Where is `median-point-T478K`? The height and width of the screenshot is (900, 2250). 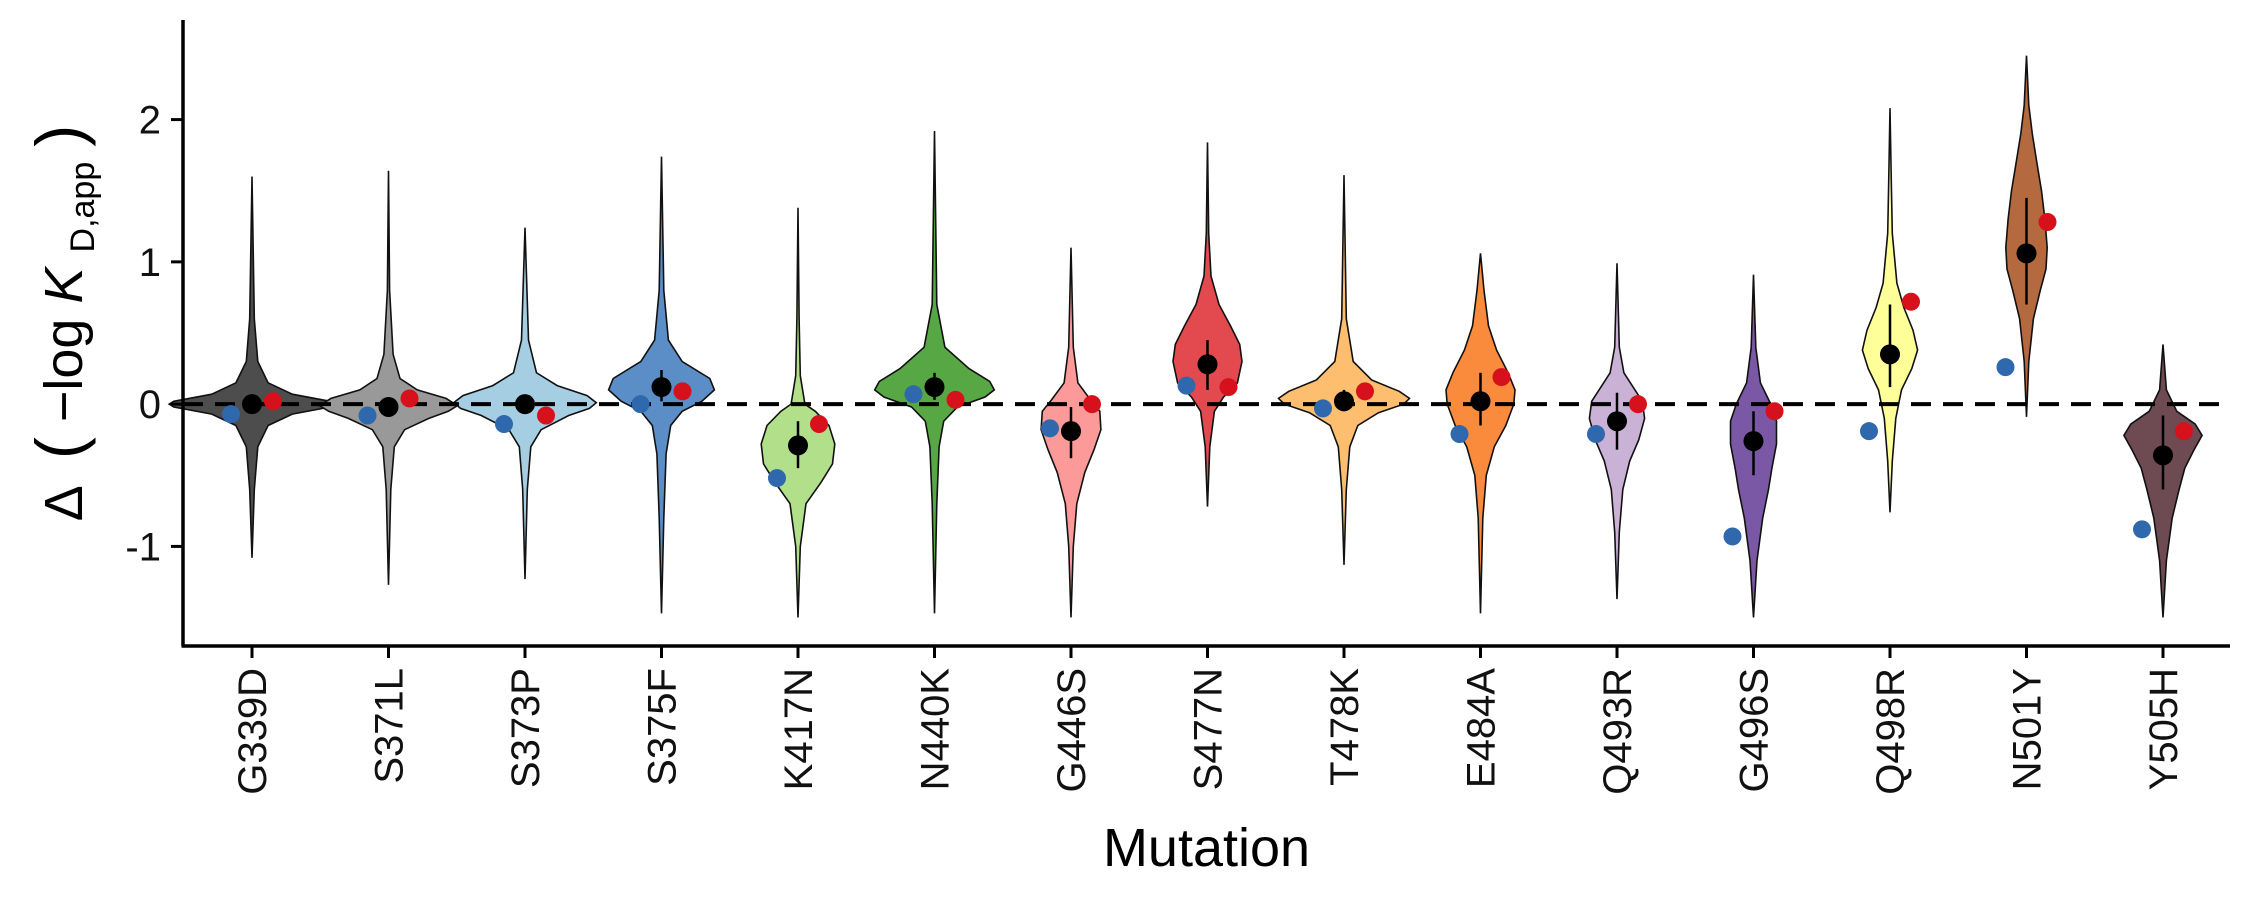
median-point-T478K is located at coordinates (1344, 401).